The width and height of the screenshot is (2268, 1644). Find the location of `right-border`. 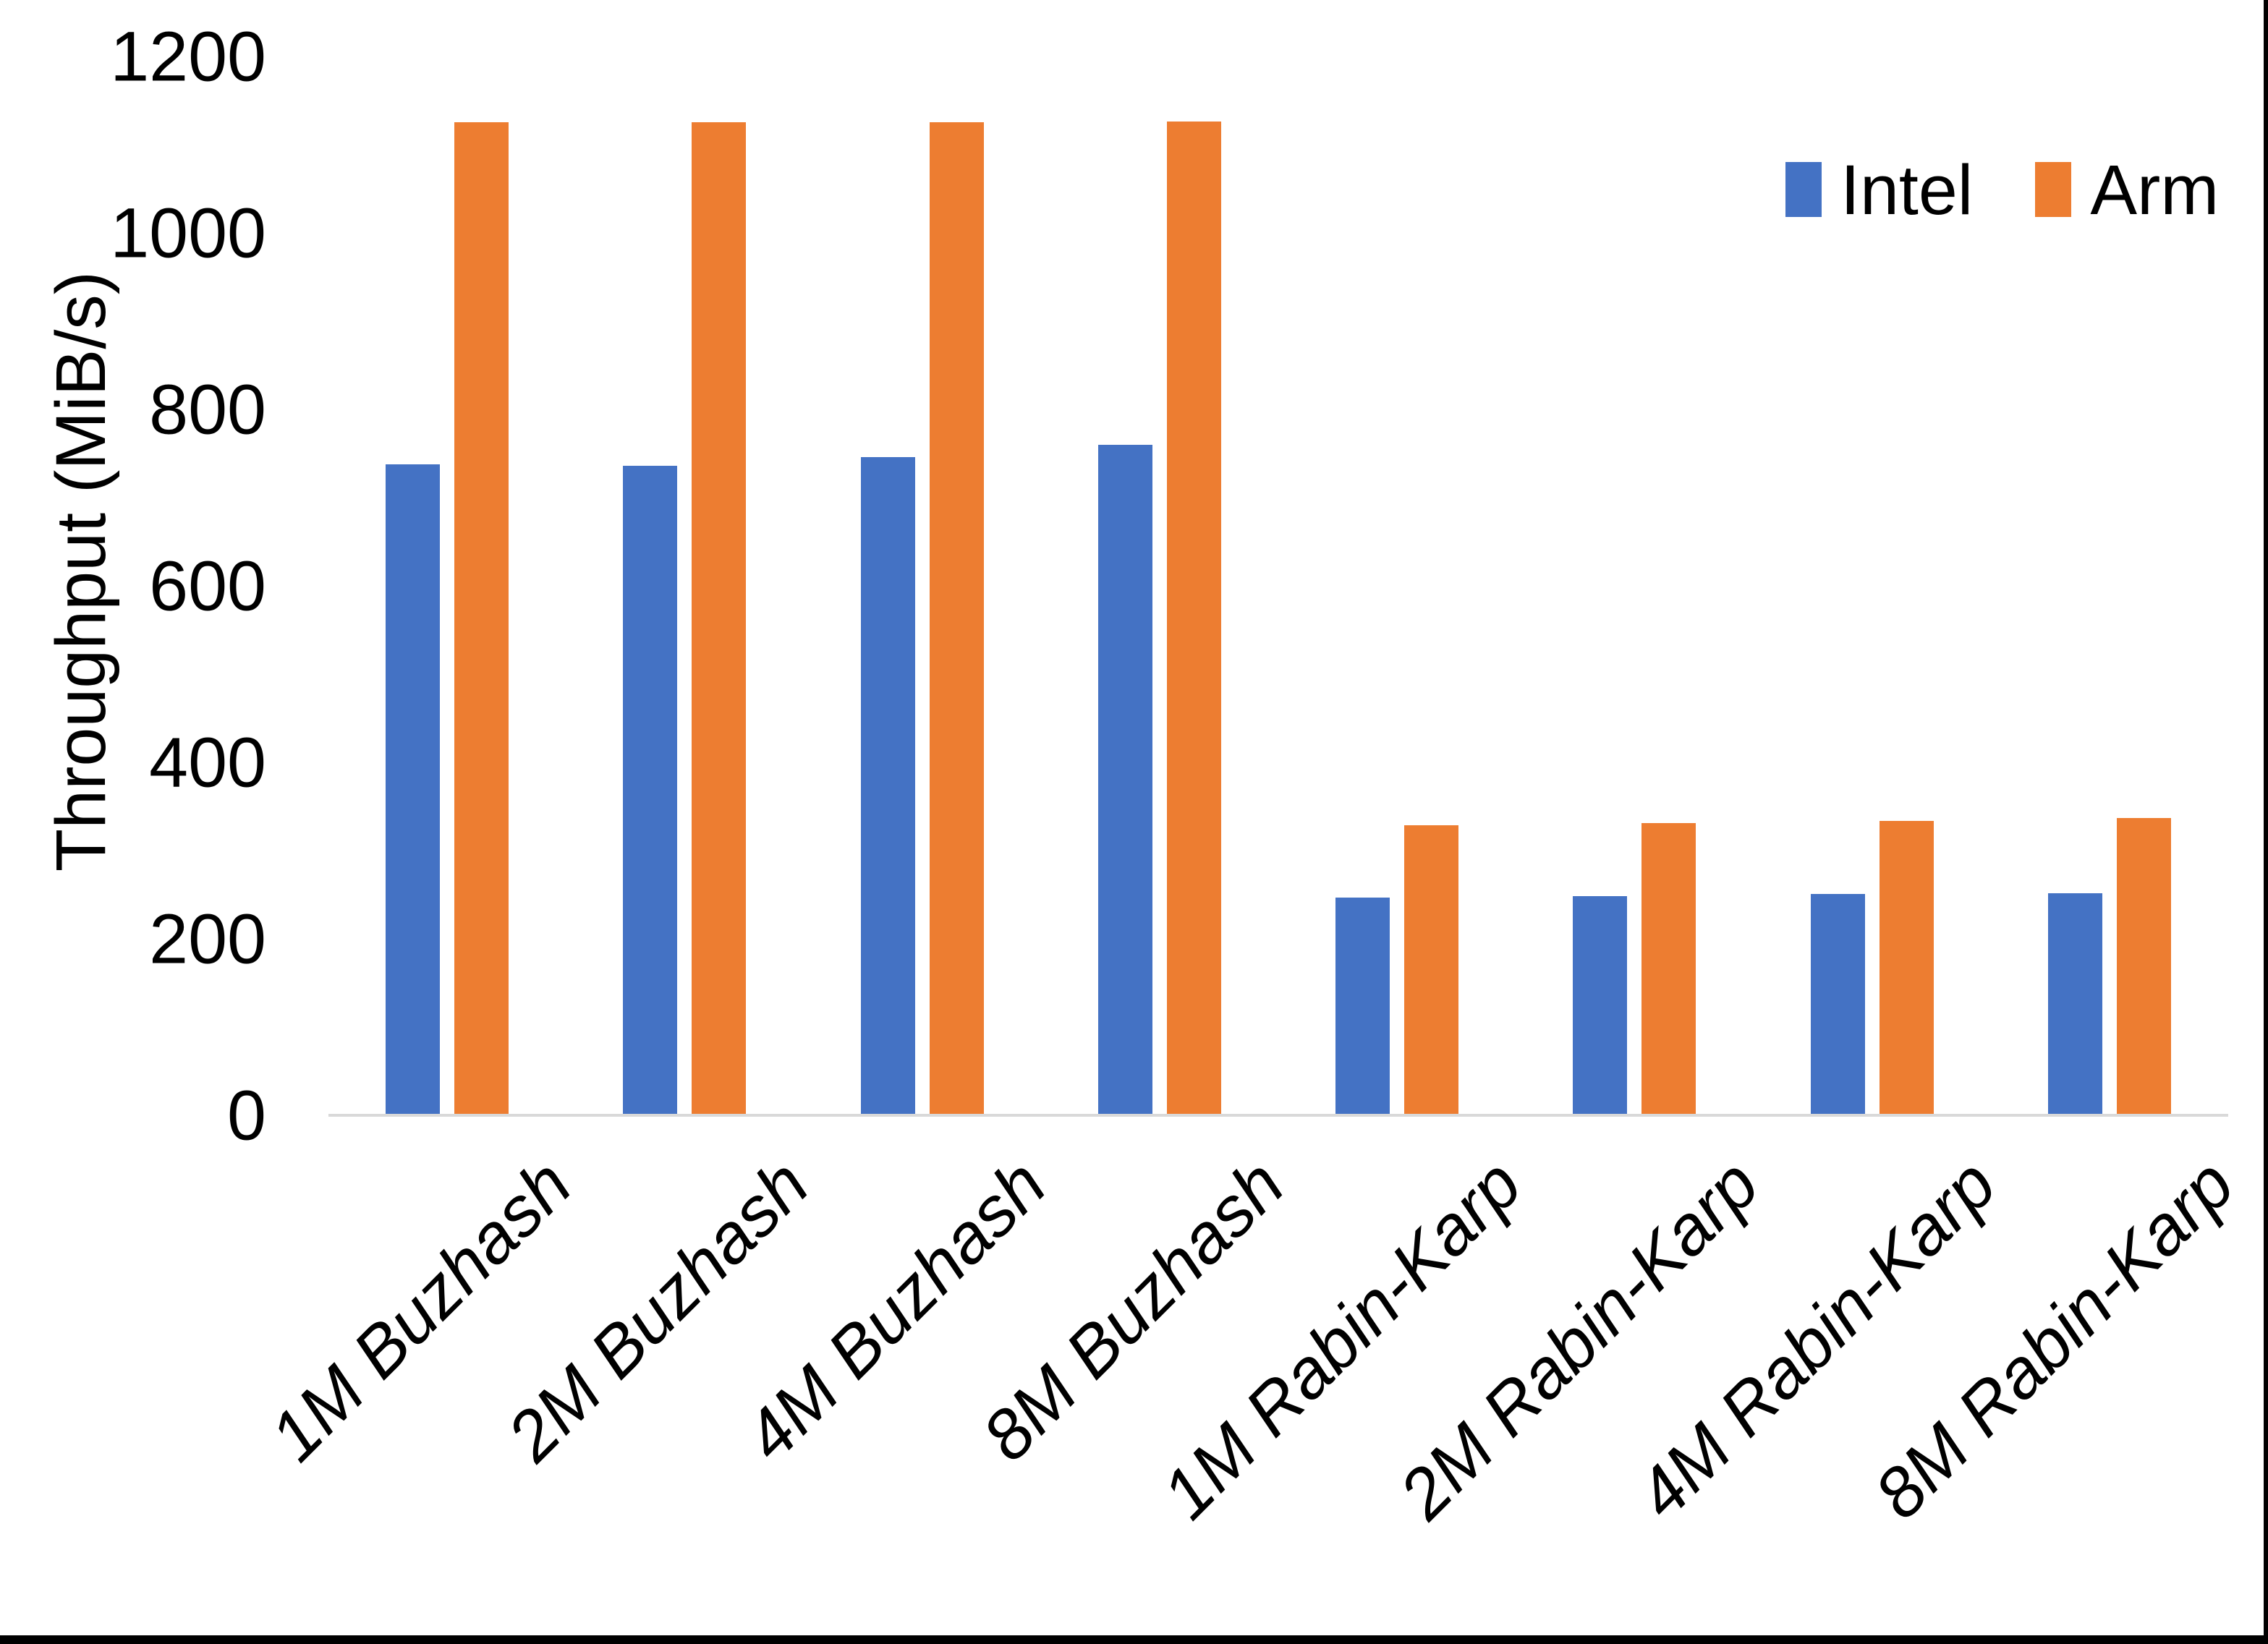

right-border is located at coordinates (2266, 822).